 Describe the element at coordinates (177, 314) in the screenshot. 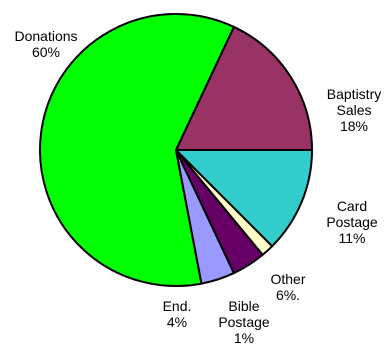

I see `label-end: End. 4%` at that location.